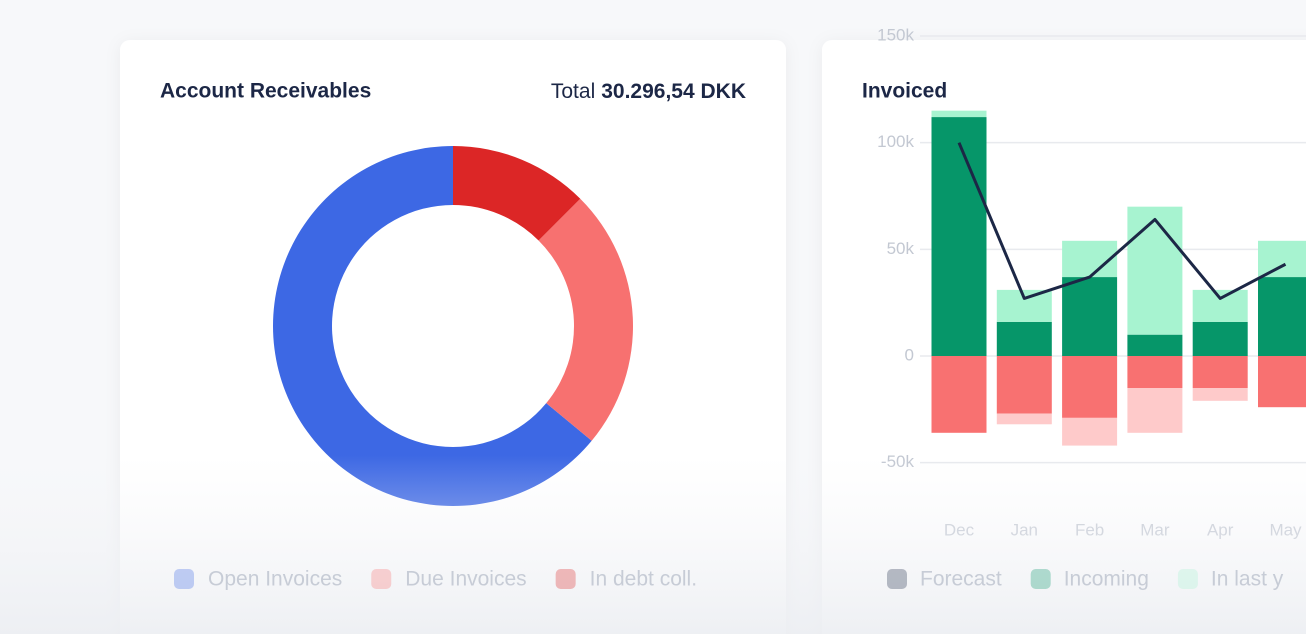 The image size is (1306, 634). What do you see at coordinates (573, 91) in the screenshot?
I see `total-label: Total` at bounding box center [573, 91].